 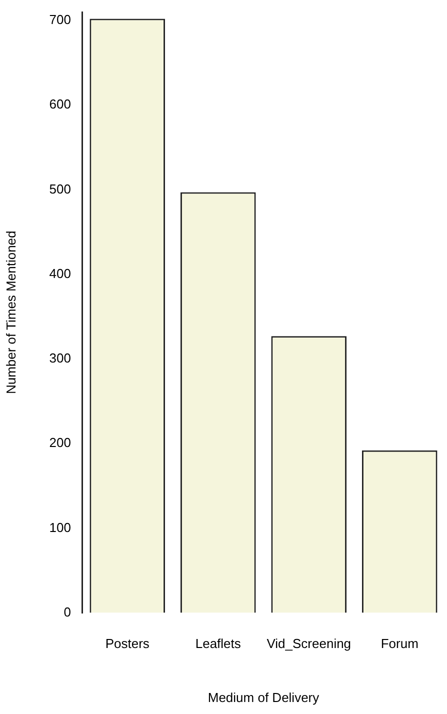 What do you see at coordinates (127, 644) in the screenshot?
I see `x-tick-label: Posters` at bounding box center [127, 644].